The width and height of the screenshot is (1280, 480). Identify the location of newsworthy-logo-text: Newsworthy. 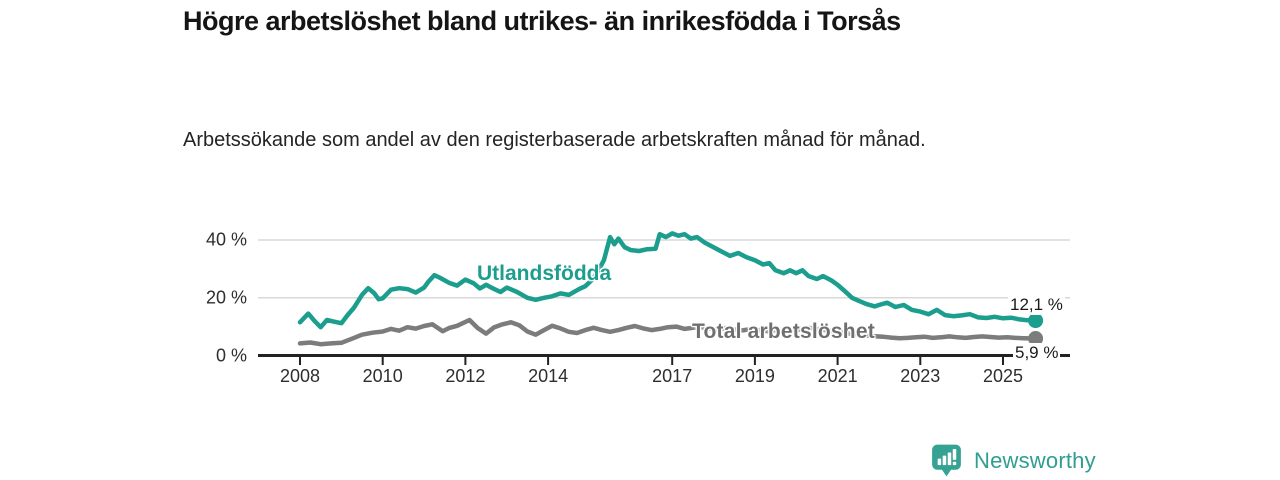
(1035, 460).